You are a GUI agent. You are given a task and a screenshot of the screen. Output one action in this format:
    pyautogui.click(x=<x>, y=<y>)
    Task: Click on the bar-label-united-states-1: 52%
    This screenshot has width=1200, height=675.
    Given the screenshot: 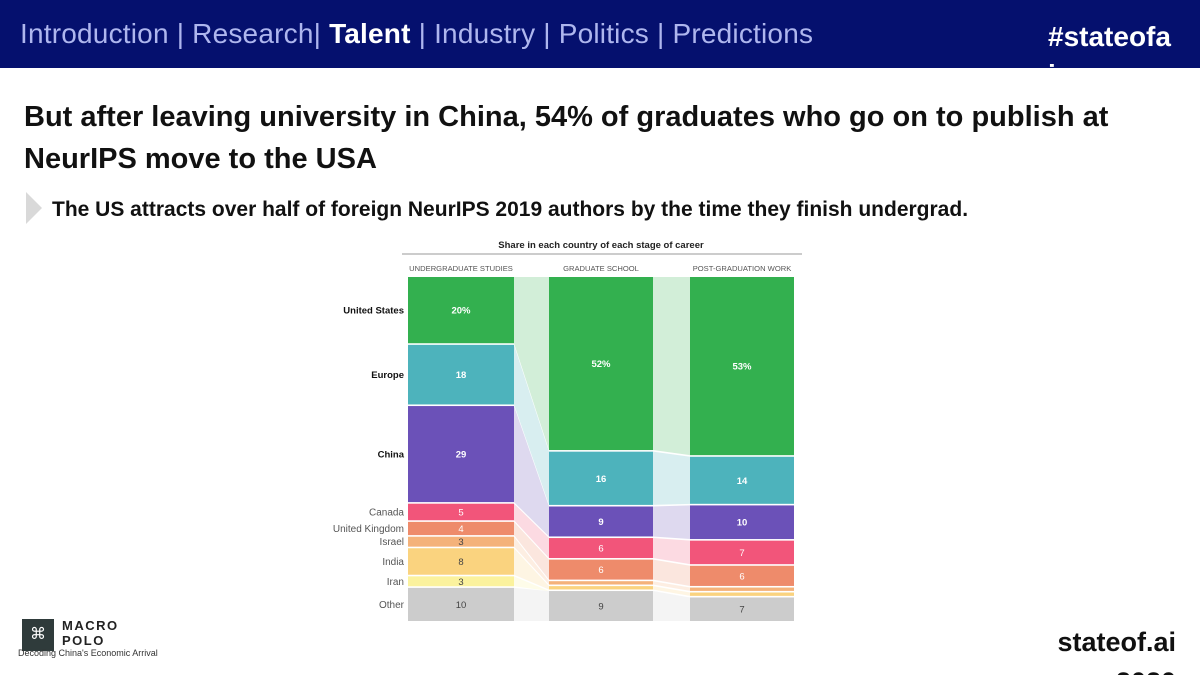 What is the action you would take?
    pyautogui.click(x=601, y=364)
    